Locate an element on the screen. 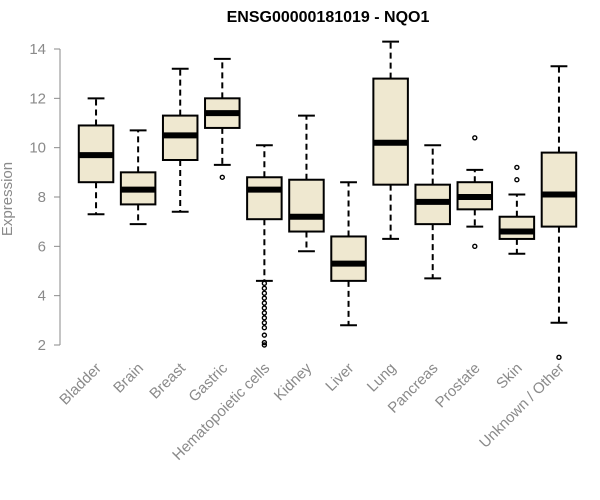 This screenshot has height=500, width=600. x-tick-label: Lung is located at coordinates (382, 378).